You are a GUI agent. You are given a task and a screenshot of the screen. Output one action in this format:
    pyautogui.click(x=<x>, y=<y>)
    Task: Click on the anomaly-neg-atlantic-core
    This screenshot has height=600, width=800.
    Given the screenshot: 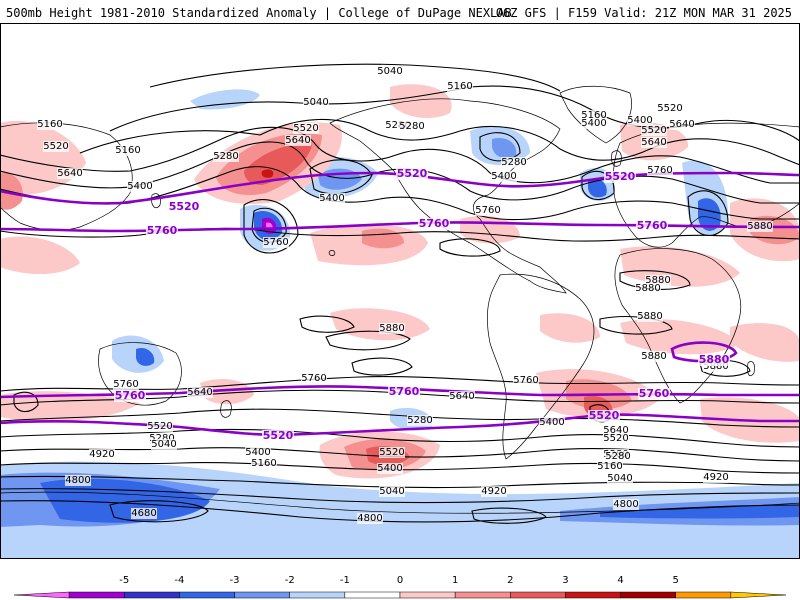 What is the action you would take?
    pyautogui.click(x=597, y=188)
    